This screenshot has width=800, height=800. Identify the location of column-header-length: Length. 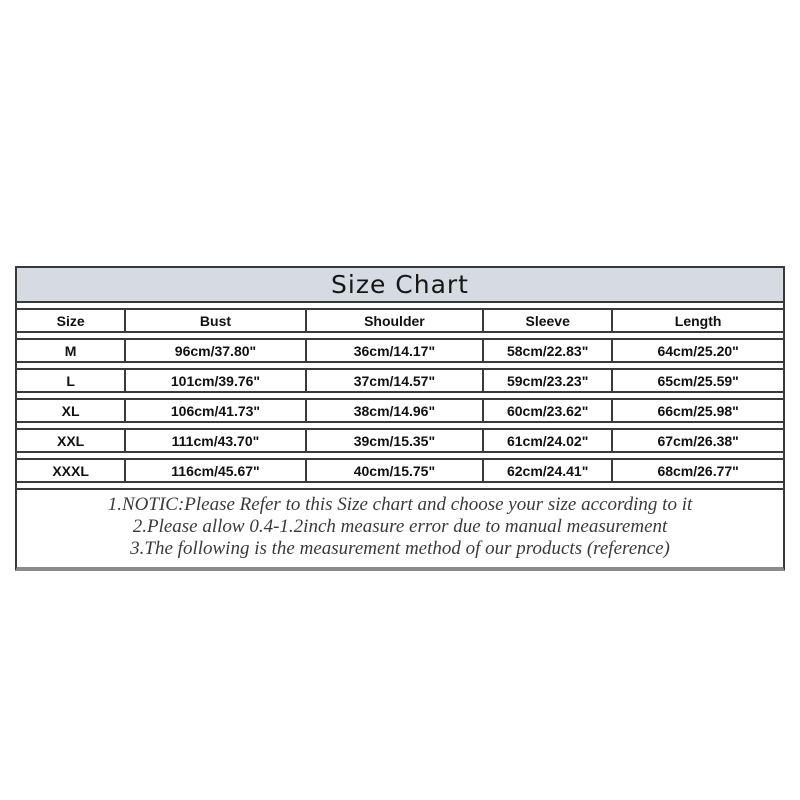
(697, 320).